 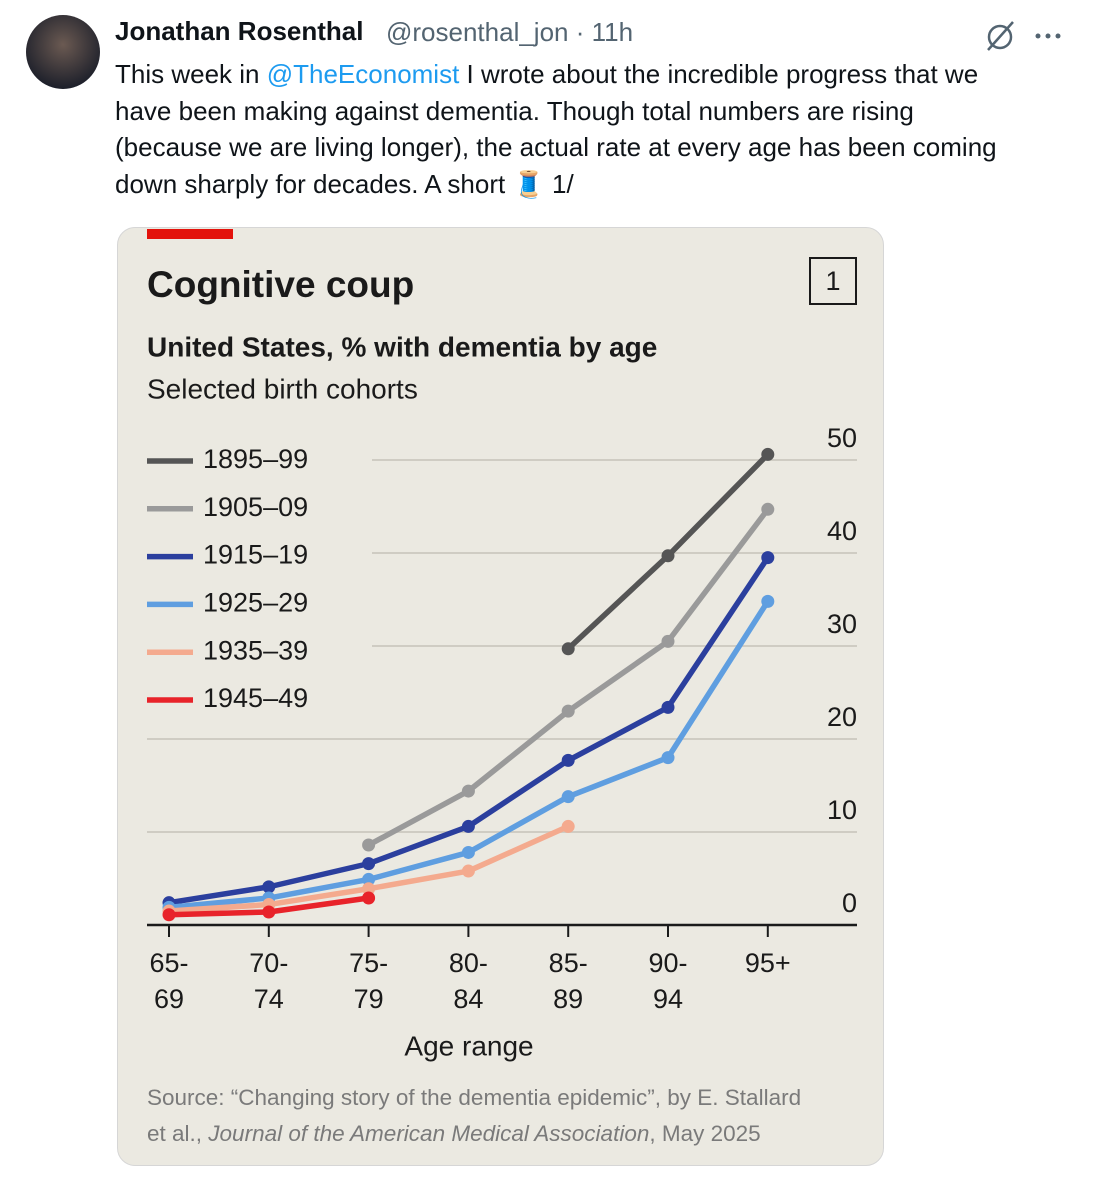 What do you see at coordinates (842, 717) in the screenshot?
I see `y-tick-label: 20` at bounding box center [842, 717].